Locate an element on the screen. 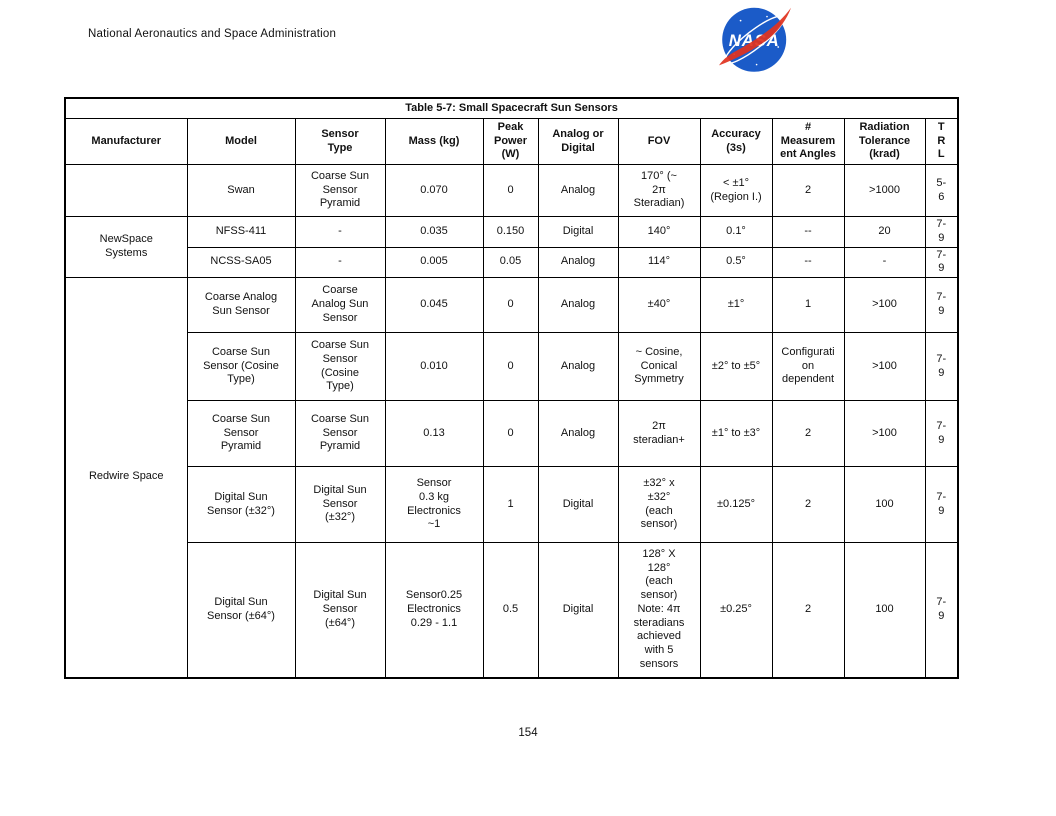 The width and height of the screenshot is (1056, 816). cell-fov: ~ Cosine, Conical Symmetry is located at coordinates (659, 366).